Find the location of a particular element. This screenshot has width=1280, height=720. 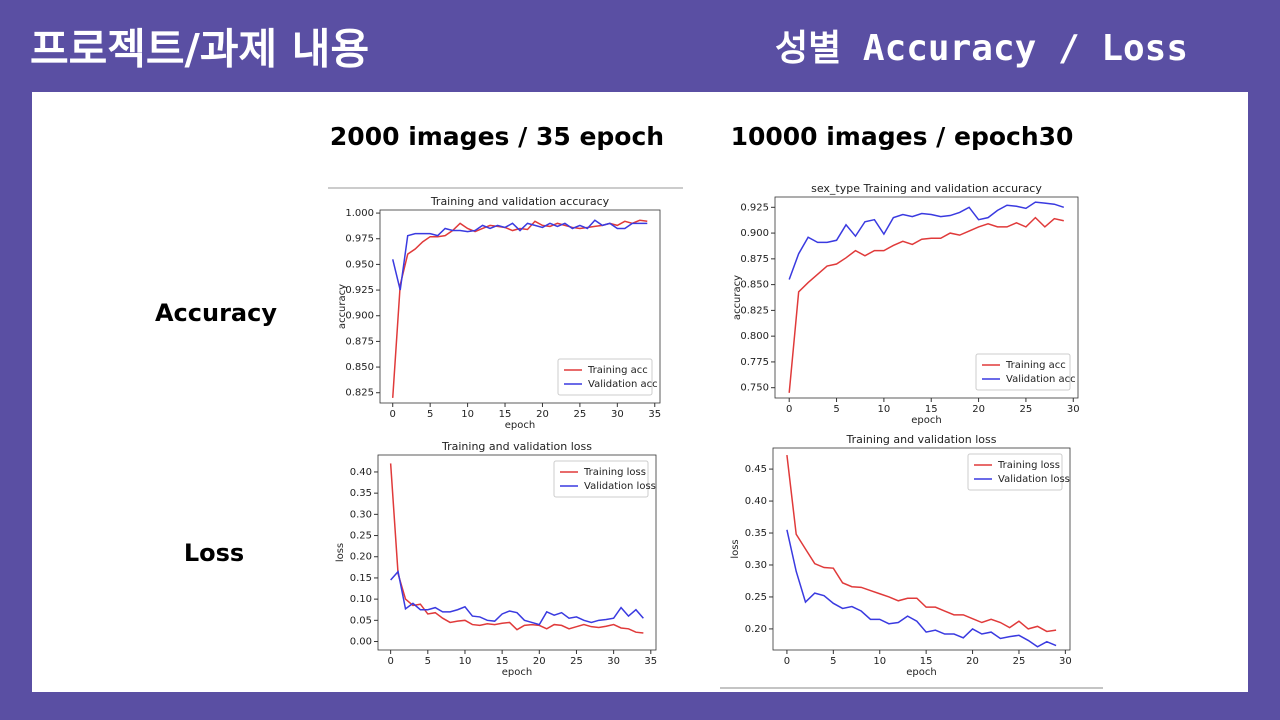

y-tick-label: 0.850 is located at coordinates (754, 285).